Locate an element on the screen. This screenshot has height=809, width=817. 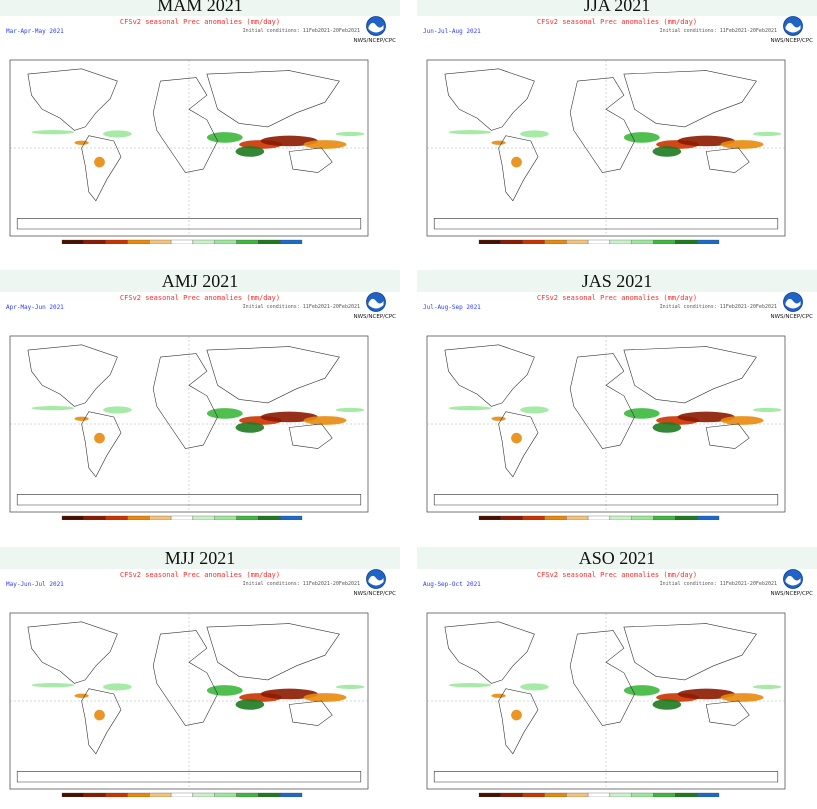
figure-period: Jun-Jul-Aug 2021 is located at coordinates (452, 31).